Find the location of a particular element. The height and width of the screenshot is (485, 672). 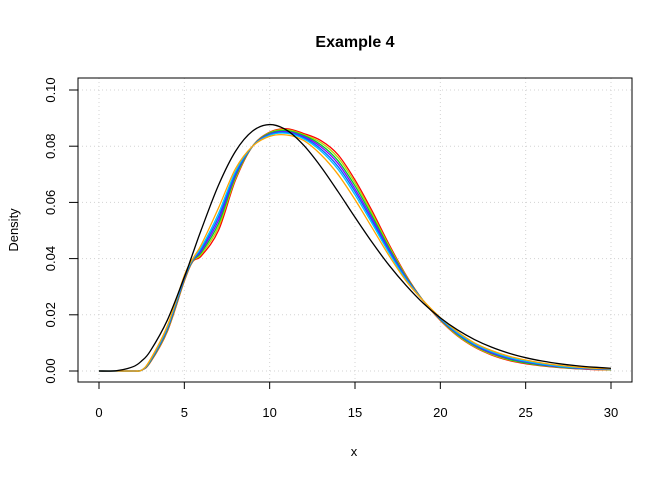

x-tick-label: 25 is located at coordinates (525, 412).